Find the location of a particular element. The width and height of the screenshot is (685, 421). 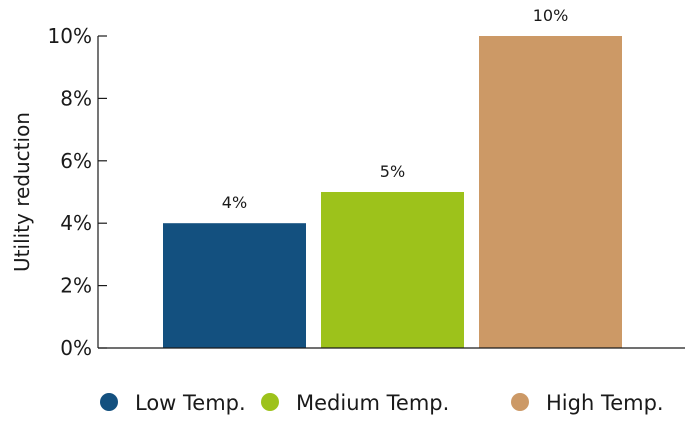

y-tick-label: 4% is located at coordinates (76, 223).